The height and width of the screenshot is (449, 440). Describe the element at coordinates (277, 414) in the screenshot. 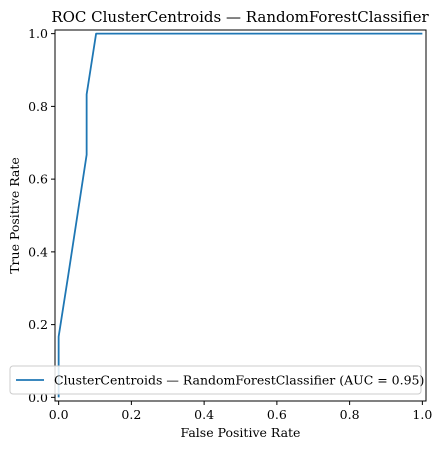

I see `x-tick-label: 0.6` at that location.